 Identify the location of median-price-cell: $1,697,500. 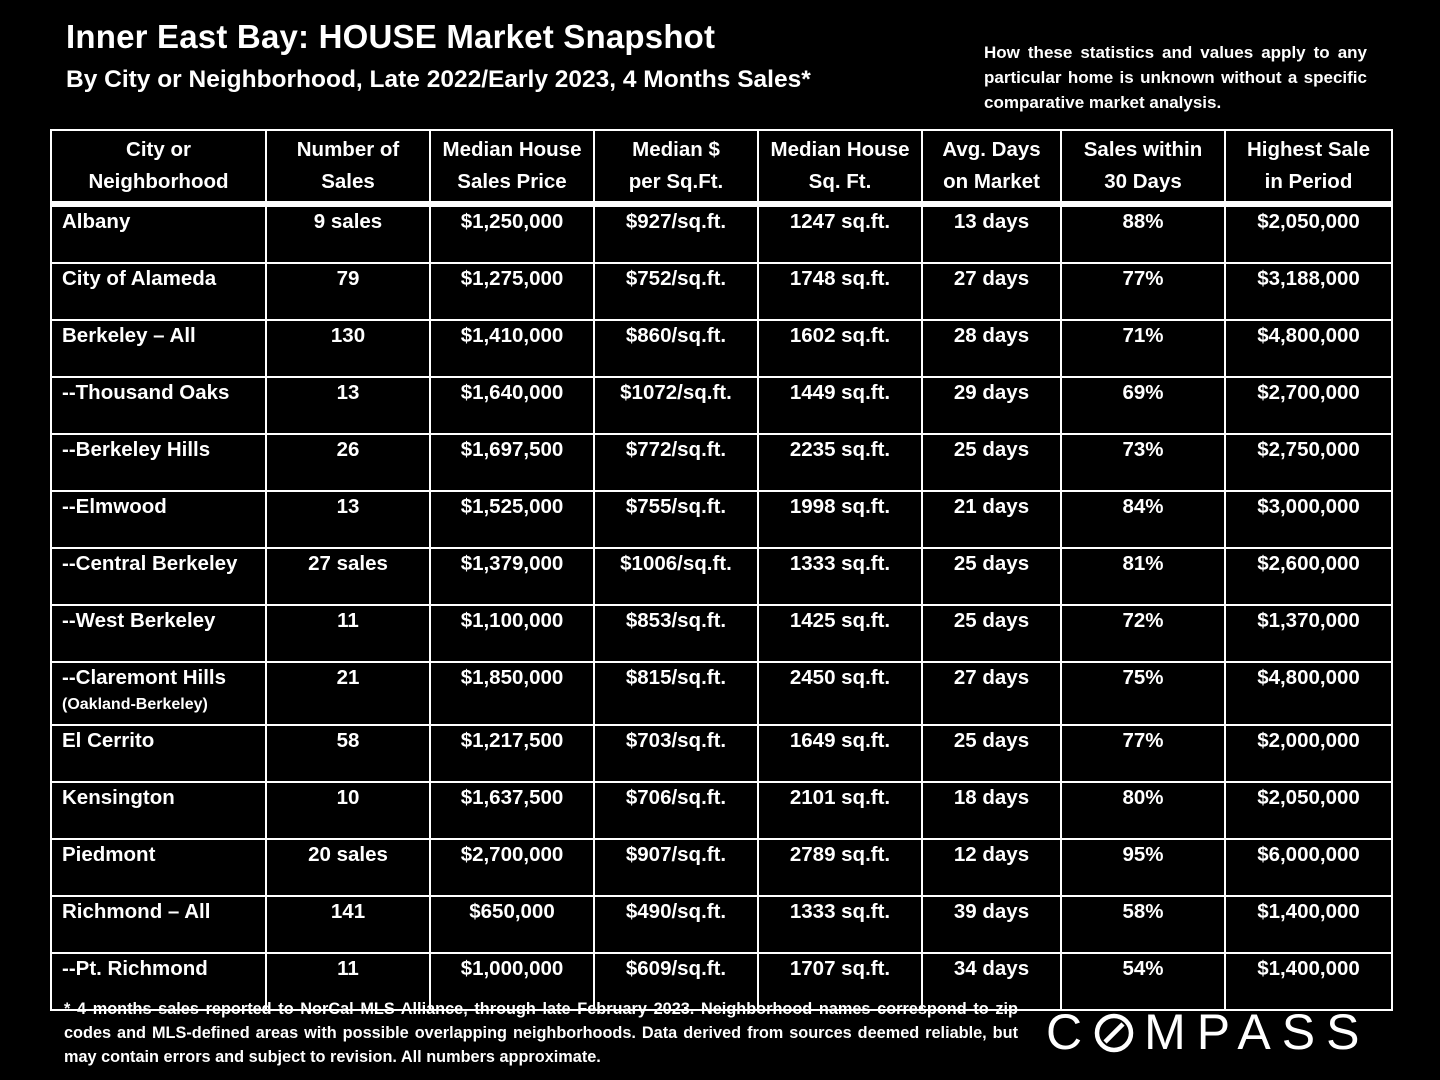
(512, 462).